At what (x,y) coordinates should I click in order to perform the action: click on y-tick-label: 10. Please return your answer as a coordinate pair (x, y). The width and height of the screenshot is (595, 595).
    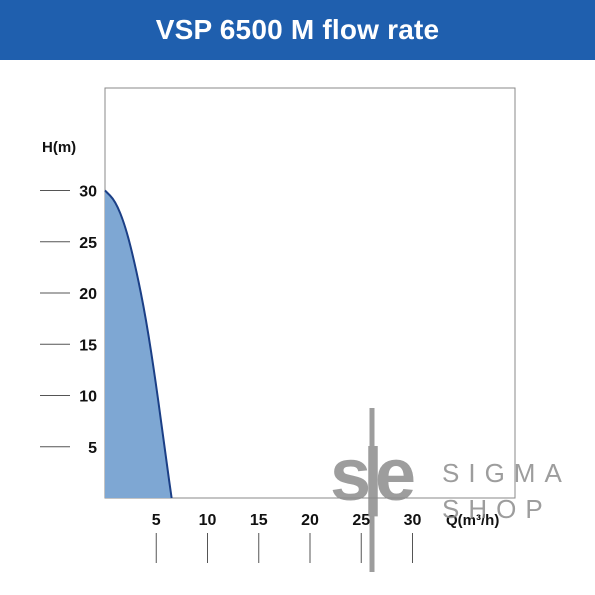
    Looking at the image, I should click on (88, 397).